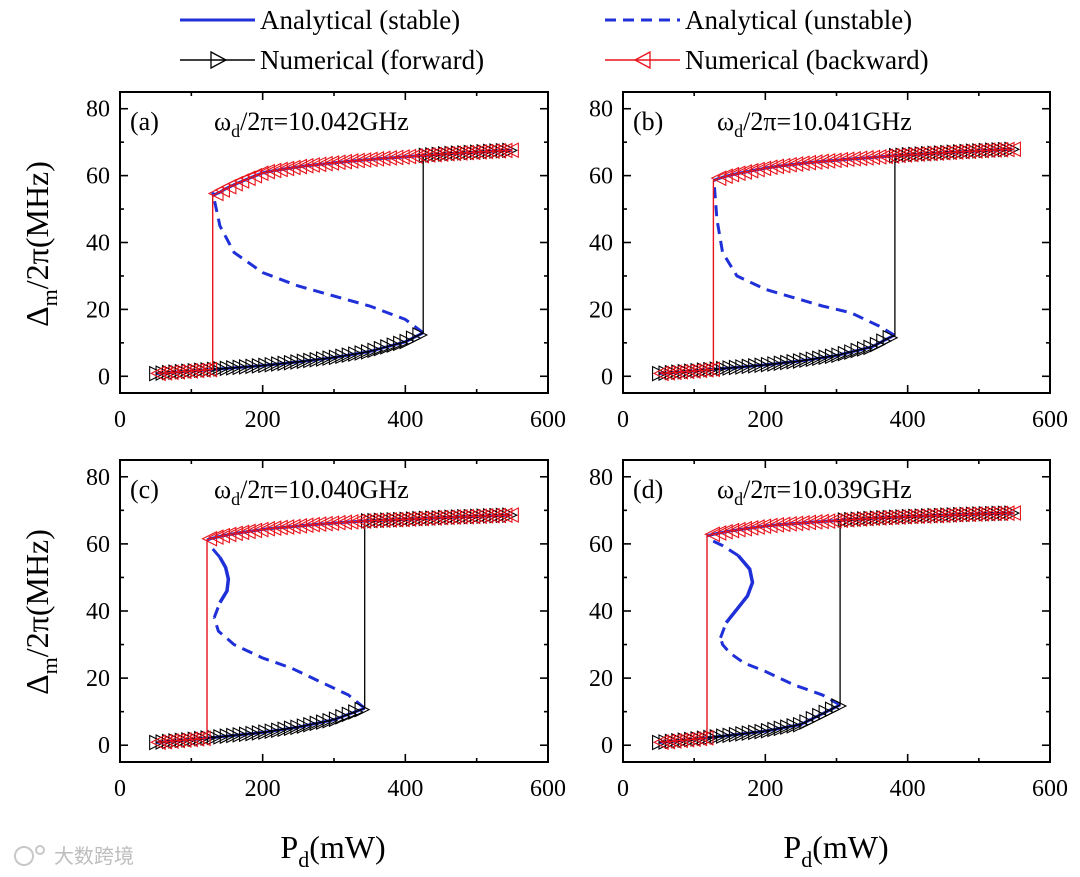  Describe the element at coordinates (94, 856) in the screenshot. I see `watermark-text: 大数跨境` at that location.